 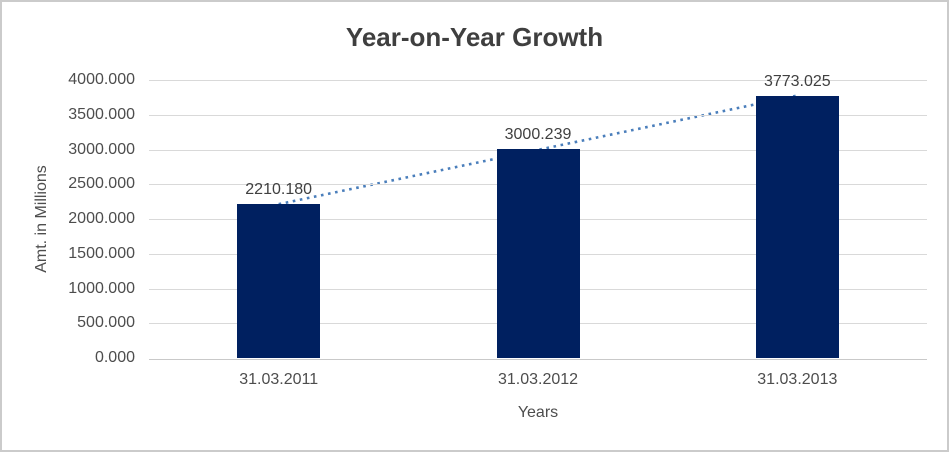 What do you see at coordinates (279, 190) in the screenshot?
I see `data-label: 2210.180` at bounding box center [279, 190].